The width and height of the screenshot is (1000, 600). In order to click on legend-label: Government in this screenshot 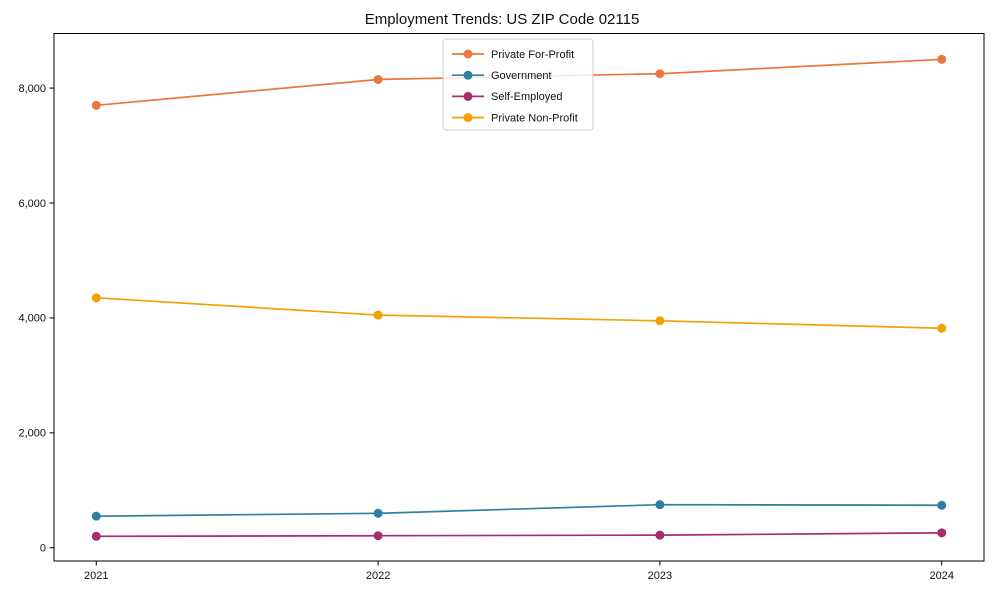, I will do `click(521, 76)`.